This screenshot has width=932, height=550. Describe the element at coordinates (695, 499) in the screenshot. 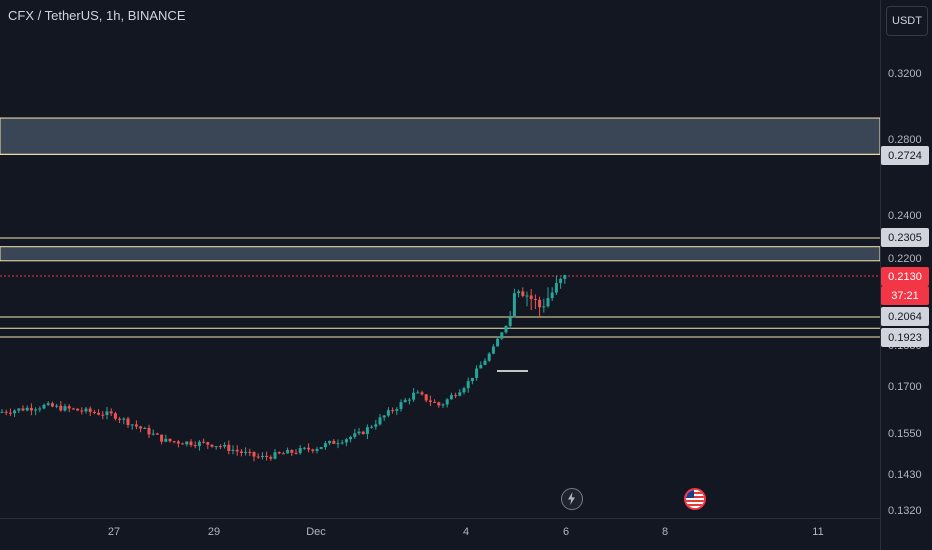

I see `us-economic-event-icon` at that location.